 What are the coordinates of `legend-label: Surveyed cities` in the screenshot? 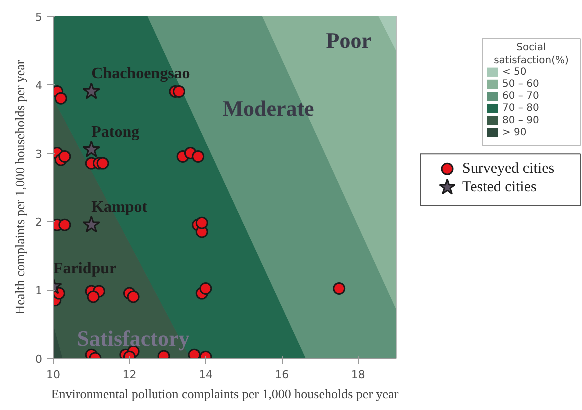 It's located at (508, 169).